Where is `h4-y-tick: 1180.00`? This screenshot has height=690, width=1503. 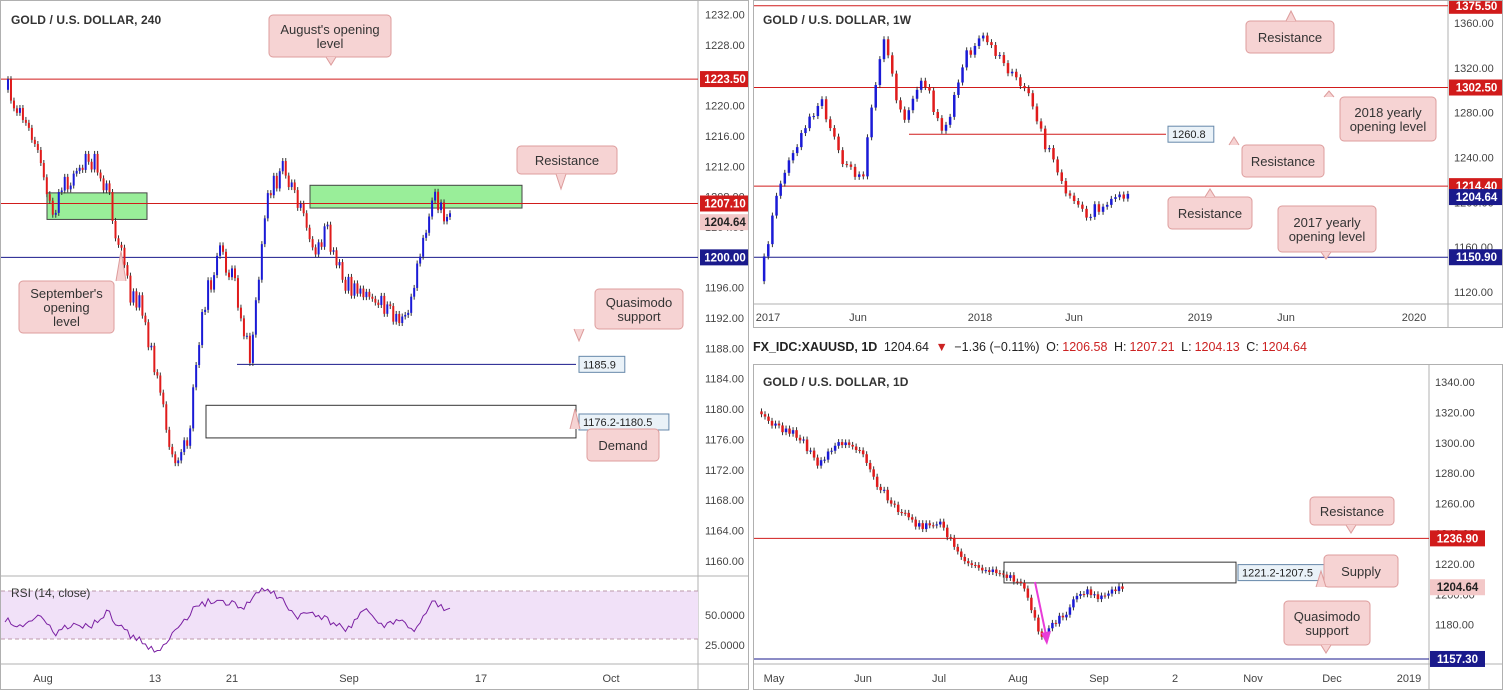 h4-y-tick: 1180.00 is located at coordinates (724, 410).